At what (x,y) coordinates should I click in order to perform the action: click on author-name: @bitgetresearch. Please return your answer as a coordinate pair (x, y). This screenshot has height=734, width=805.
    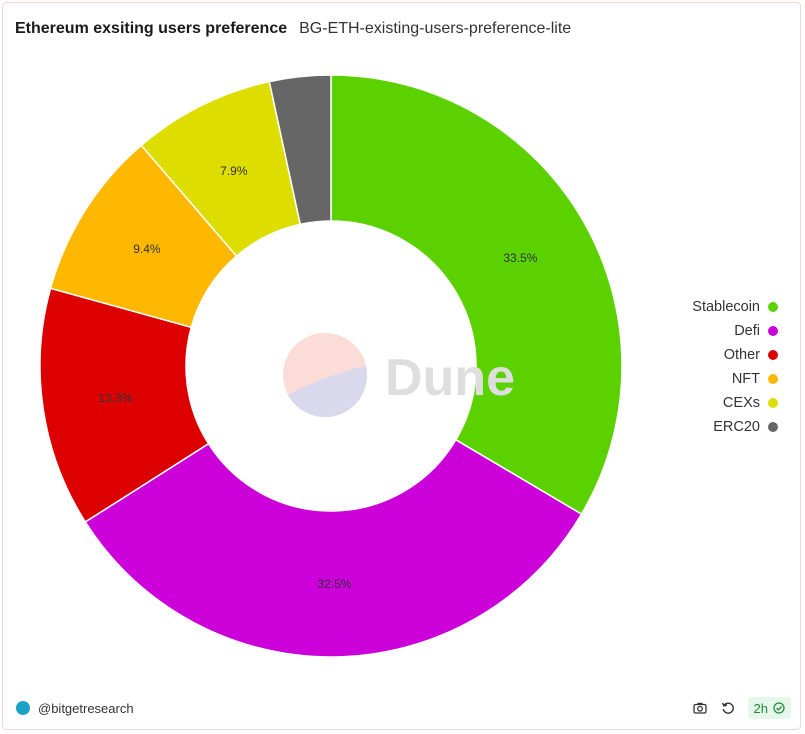
    Looking at the image, I should click on (86, 708).